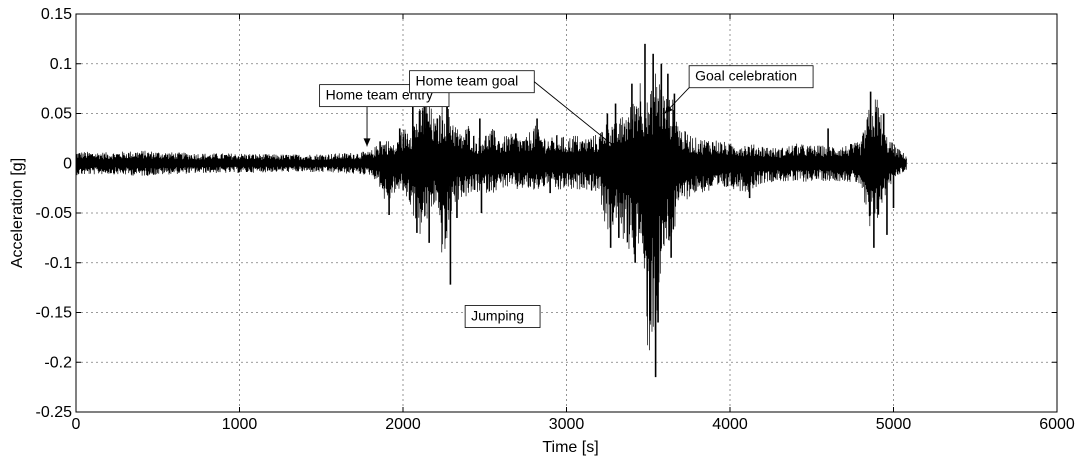 This screenshot has width=1077, height=459. I want to click on annotation-text: Home team goal, so click(467, 81).